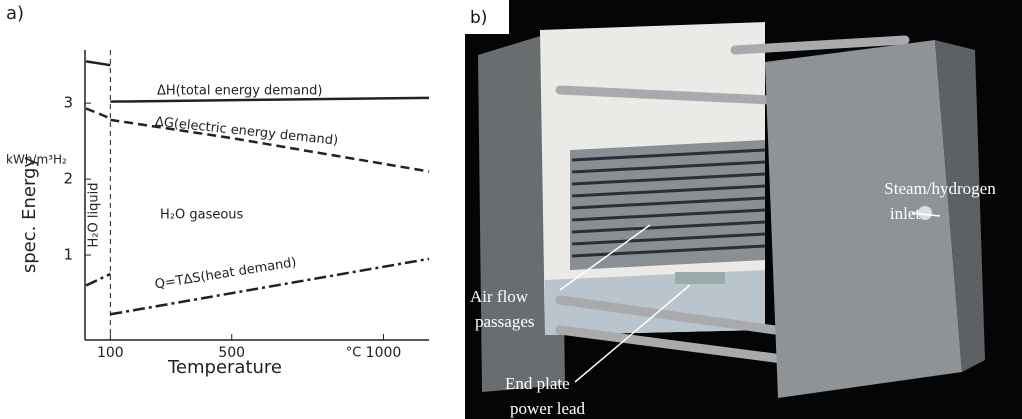 The height and width of the screenshot is (419, 1022). Describe the element at coordinates (905, 213) in the screenshot. I see `photo-annotation: inlet` at that location.